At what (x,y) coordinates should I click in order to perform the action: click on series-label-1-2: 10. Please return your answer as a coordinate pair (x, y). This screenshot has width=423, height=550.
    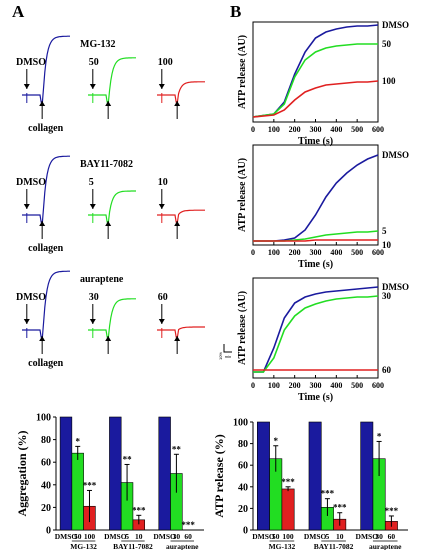
    Looking at the image, I should click on (387, 245).